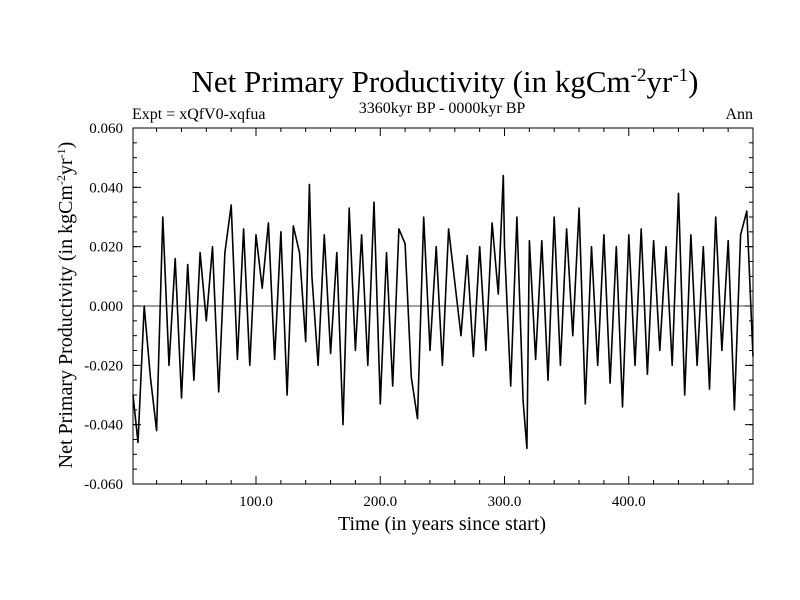  Describe the element at coordinates (103, 485) in the screenshot. I see `y-tick-label: -0.060` at that location.